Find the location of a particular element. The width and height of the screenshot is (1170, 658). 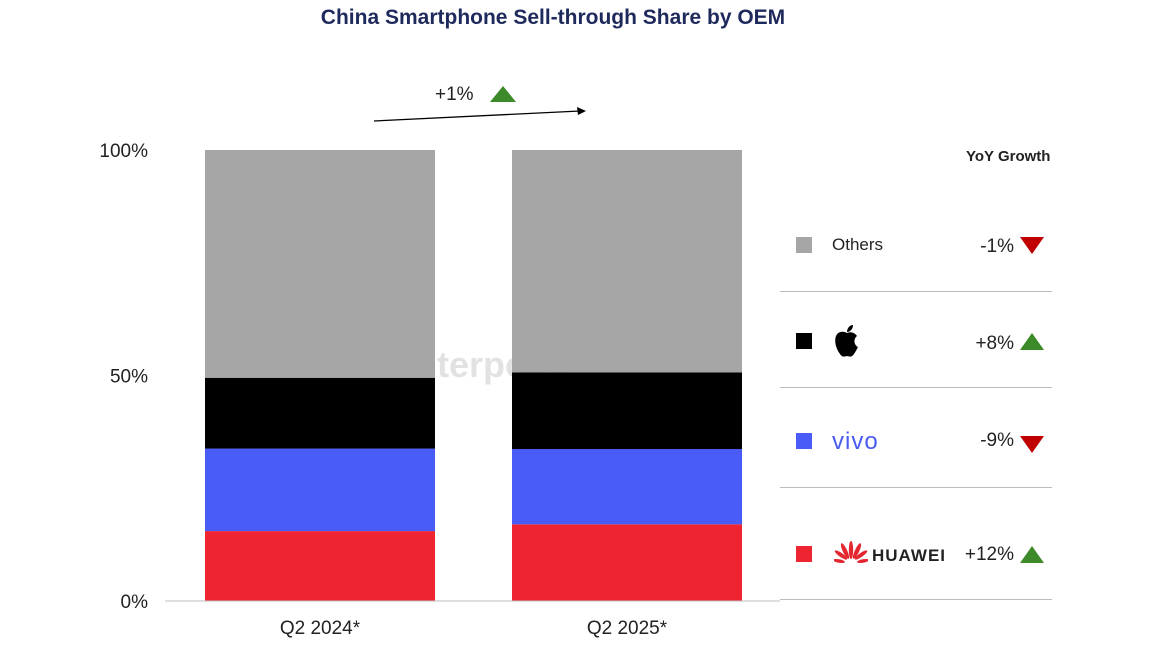

x-axis-ticks: Q2 2024* Q2 2025* is located at coordinates (474, 628).